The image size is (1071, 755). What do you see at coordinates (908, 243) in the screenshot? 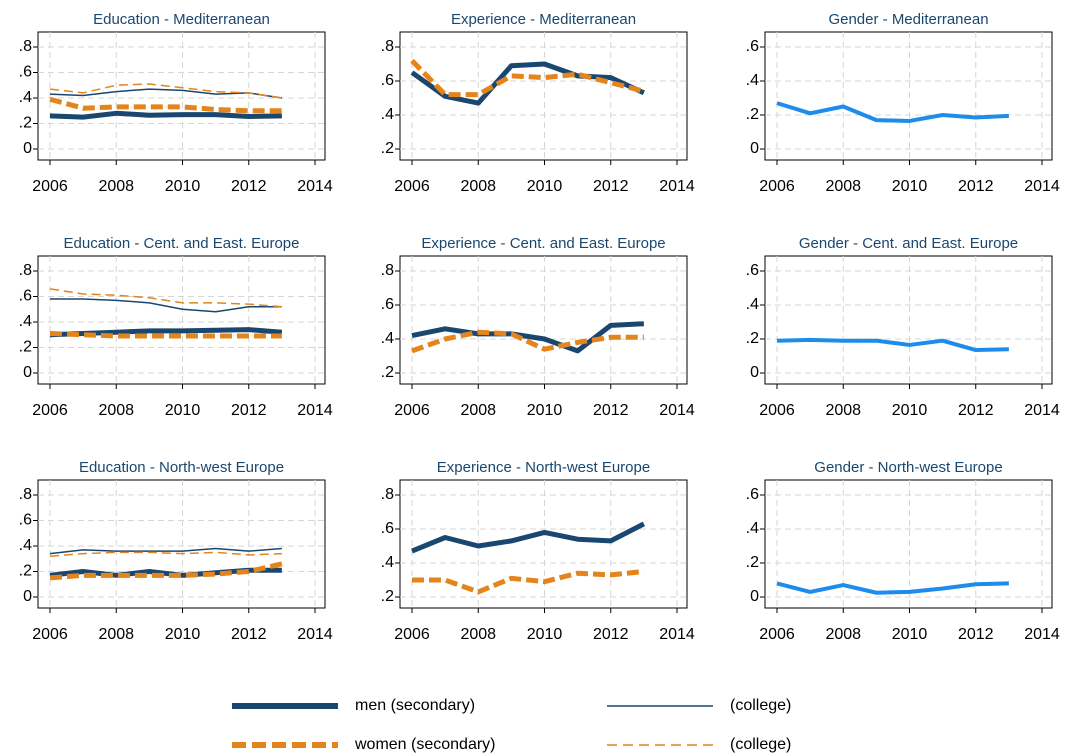
I see `chart-title: Gender - Cent. and East. Europe` at bounding box center [908, 243].